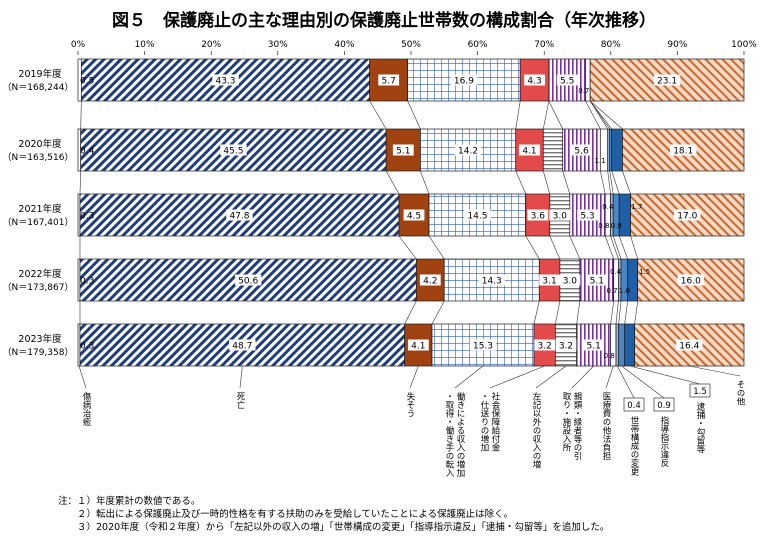  I want to click on category-label: ・取得・働き手の転入, so click(449, 434).